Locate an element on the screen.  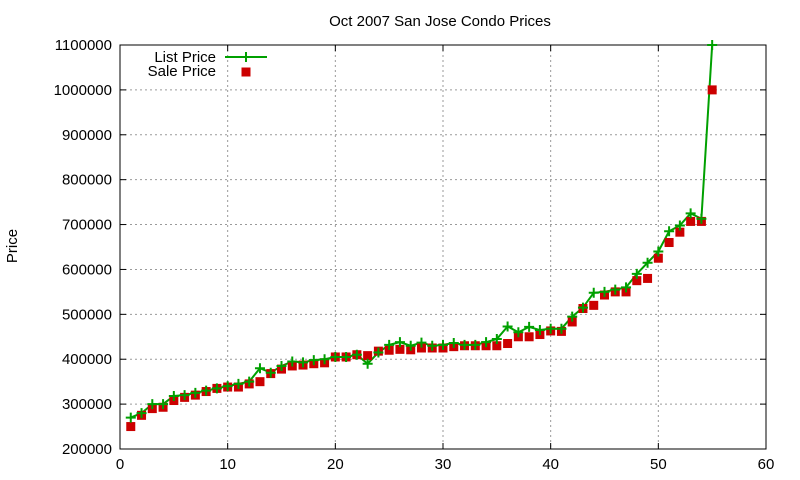
y-tick-label: 500000 is located at coordinates (87, 314).